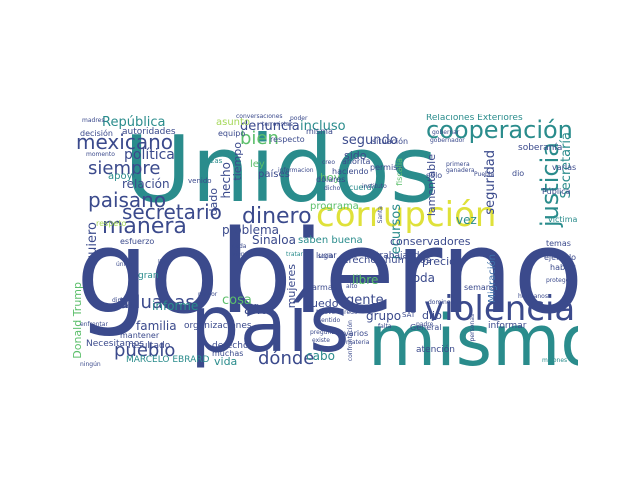 This screenshot has width=640, height=480. Describe the element at coordinates (228, 353) in the screenshot. I see `word: muchas` at that location.